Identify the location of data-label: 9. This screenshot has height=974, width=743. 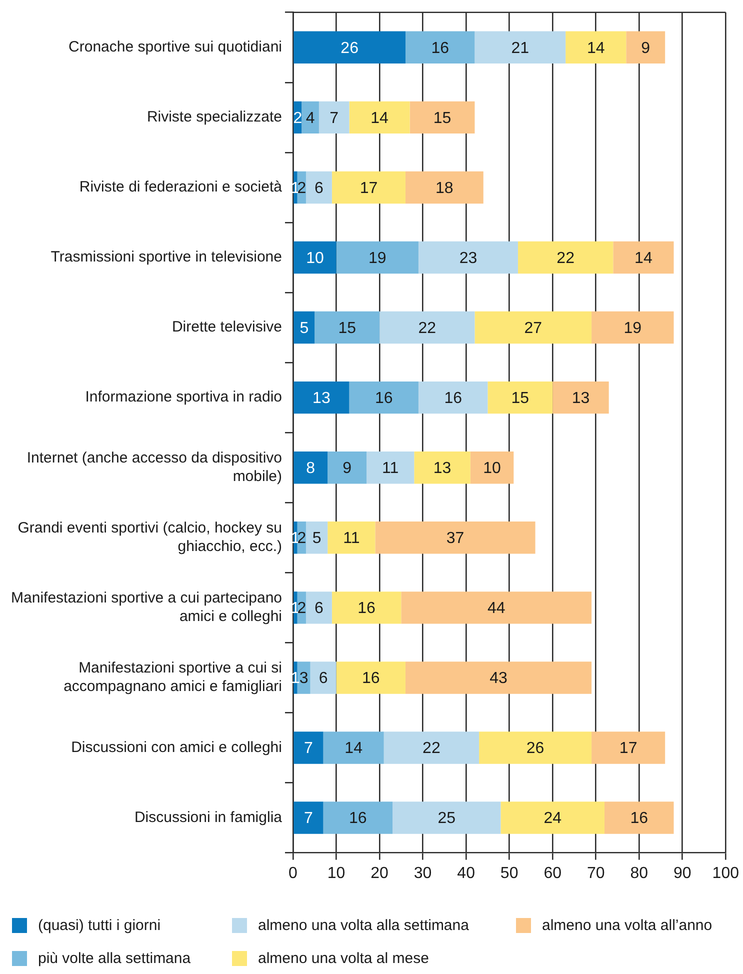
(645, 48).